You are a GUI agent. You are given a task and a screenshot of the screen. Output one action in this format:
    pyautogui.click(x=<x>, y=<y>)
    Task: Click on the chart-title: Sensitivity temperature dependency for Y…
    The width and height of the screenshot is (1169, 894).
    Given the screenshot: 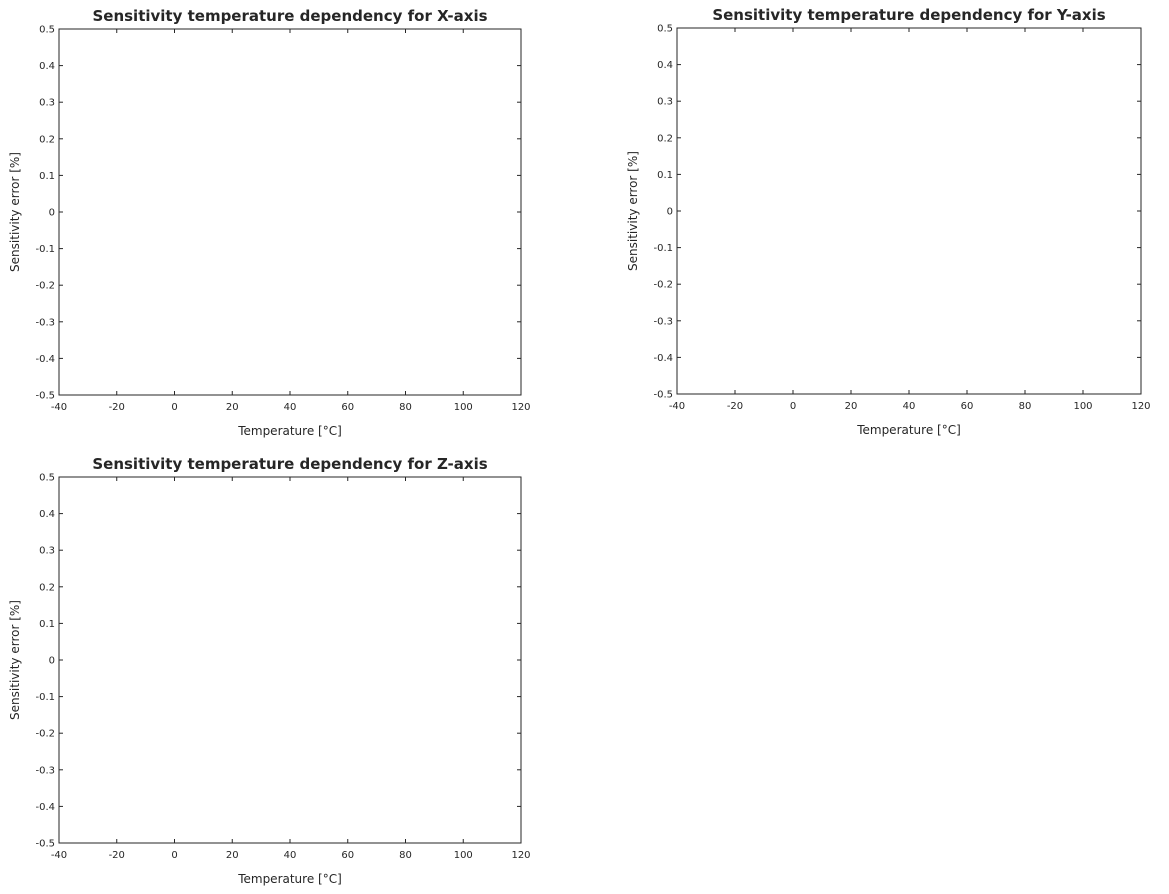 What is the action you would take?
    pyautogui.click(x=908, y=15)
    